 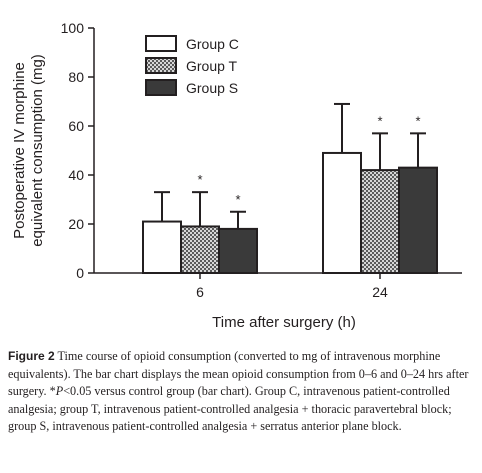 I want to click on y-axis-title-line-1: Postoperative IV morphine, so click(x=19, y=150).